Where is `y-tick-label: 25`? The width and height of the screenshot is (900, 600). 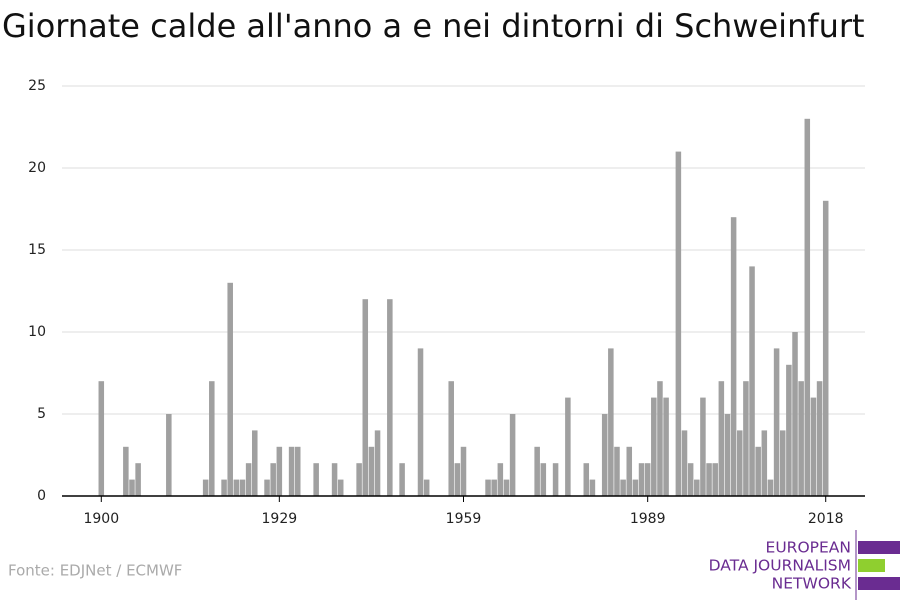 y-tick-label: 25 is located at coordinates (37, 86).